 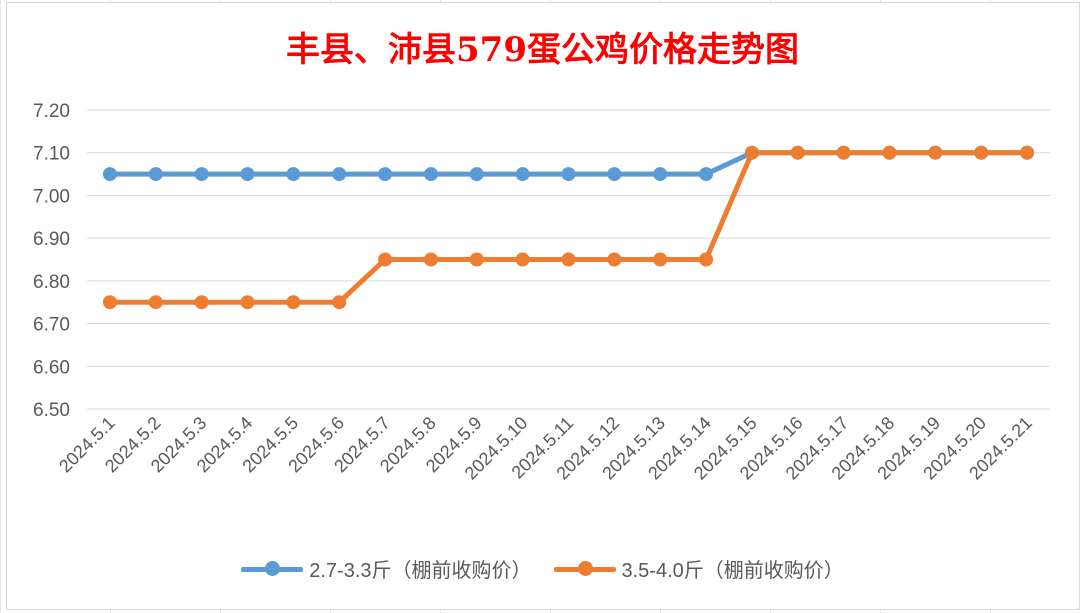 I want to click on legend-item-series-1: 2.7-3.3斤（棚前收购价）, so click(x=386, y=568).